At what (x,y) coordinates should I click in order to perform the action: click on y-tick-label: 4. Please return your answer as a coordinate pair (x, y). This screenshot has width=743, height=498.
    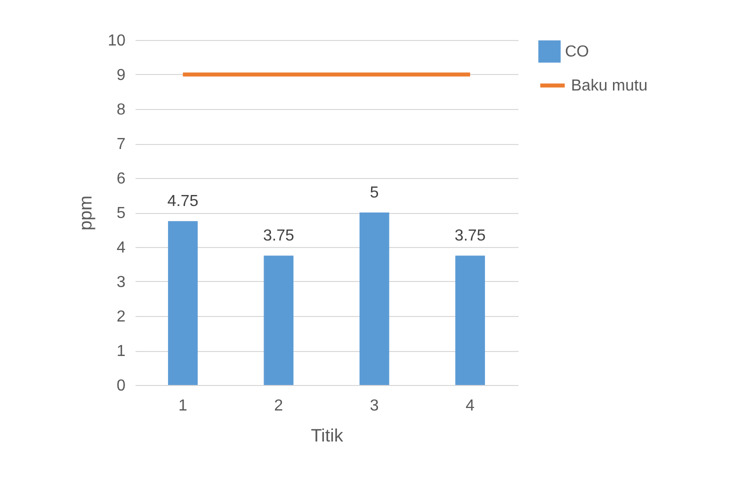
    Looking at the image, I should click on (121, 248).